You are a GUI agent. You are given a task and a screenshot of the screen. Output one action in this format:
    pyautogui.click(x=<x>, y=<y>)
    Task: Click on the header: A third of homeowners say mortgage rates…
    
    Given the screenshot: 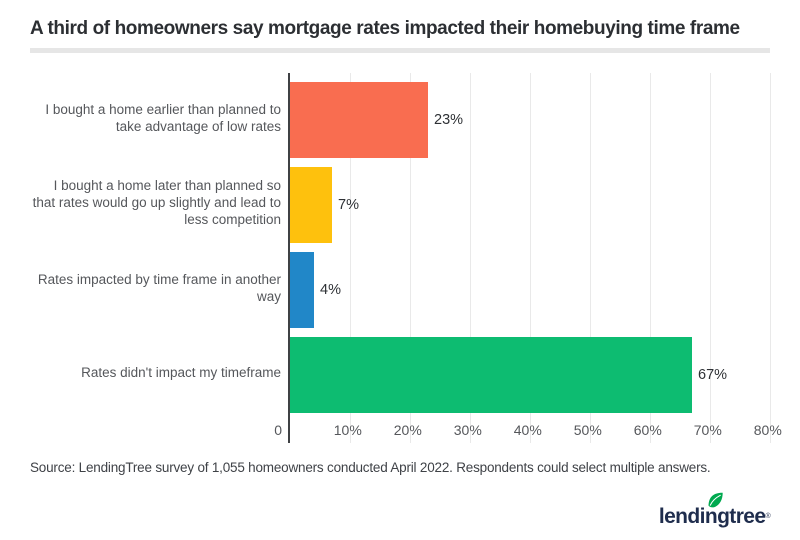 What is the action you would take?
    pyautogui.click(x=400, y=21)
    